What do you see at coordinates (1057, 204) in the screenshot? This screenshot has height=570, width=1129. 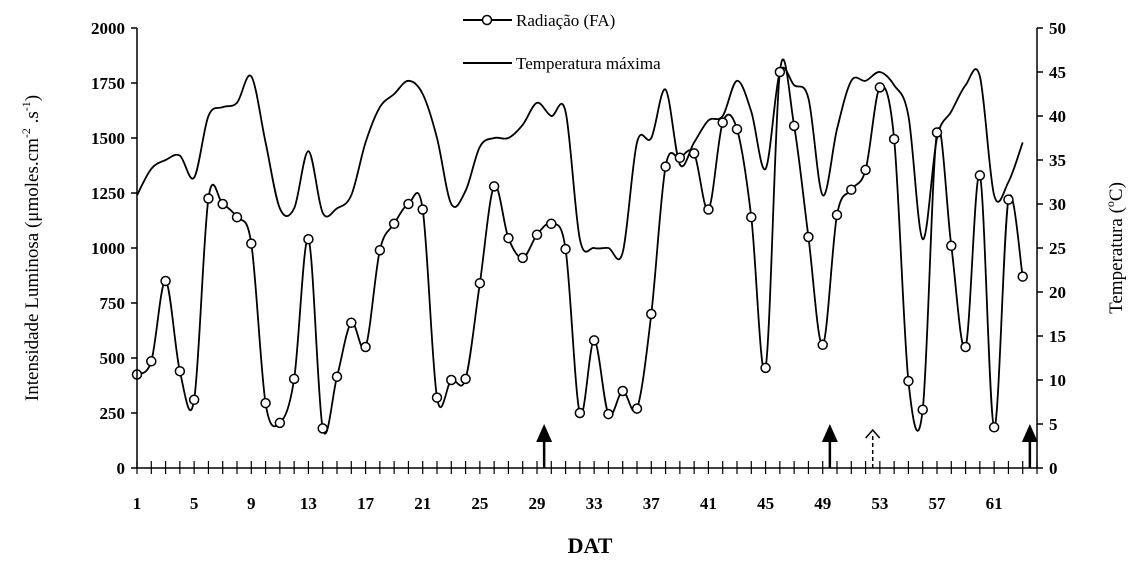 I see `y-right-tick-label: 30` at bounding box center [1057, 204].